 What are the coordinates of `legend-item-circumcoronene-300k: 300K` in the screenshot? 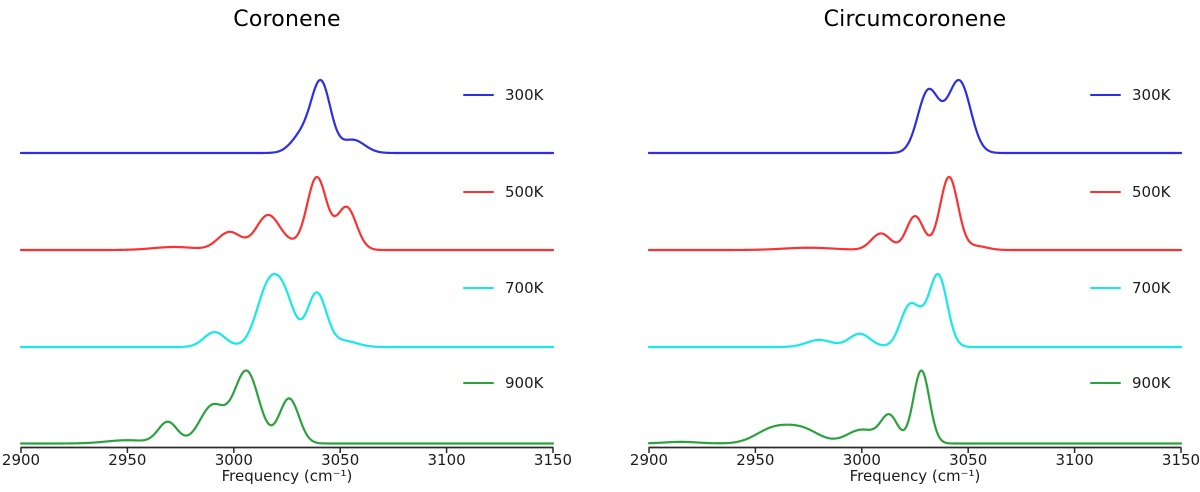 It's located at (1130, 95).